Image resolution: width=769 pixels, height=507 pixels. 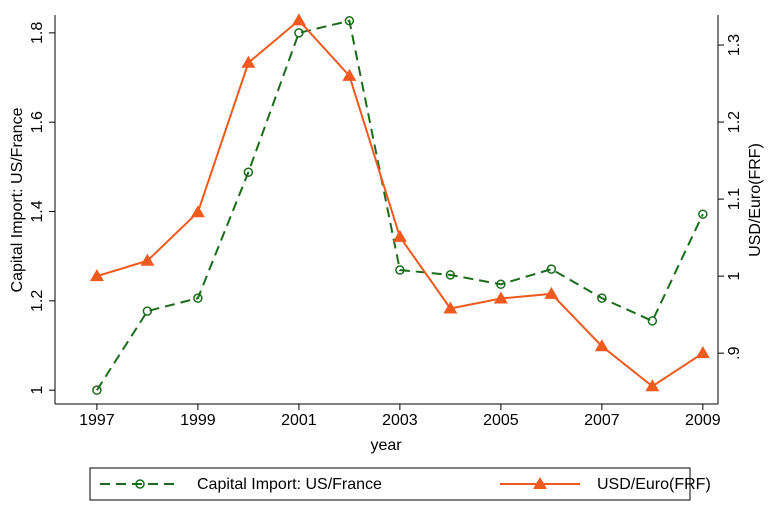 What do you see at coordinates (400, 420) in the screenshot?
I see `x-tick-label: 2003` at bounding box center [400, 420].